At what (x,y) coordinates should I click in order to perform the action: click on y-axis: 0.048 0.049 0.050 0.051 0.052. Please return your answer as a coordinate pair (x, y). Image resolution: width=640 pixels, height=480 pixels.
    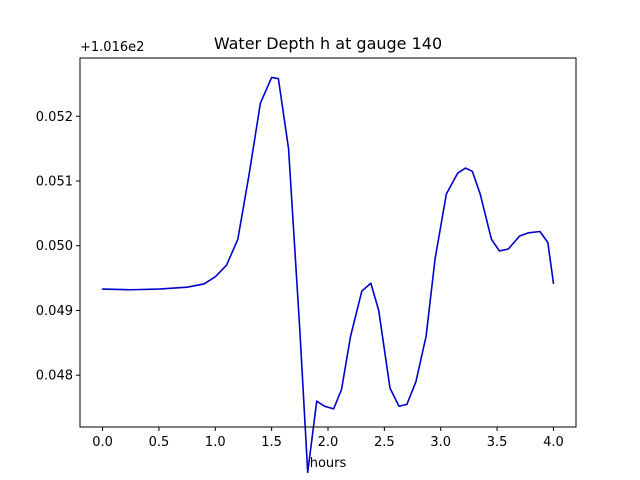
    Looking at the image, I should click on (58, 247).